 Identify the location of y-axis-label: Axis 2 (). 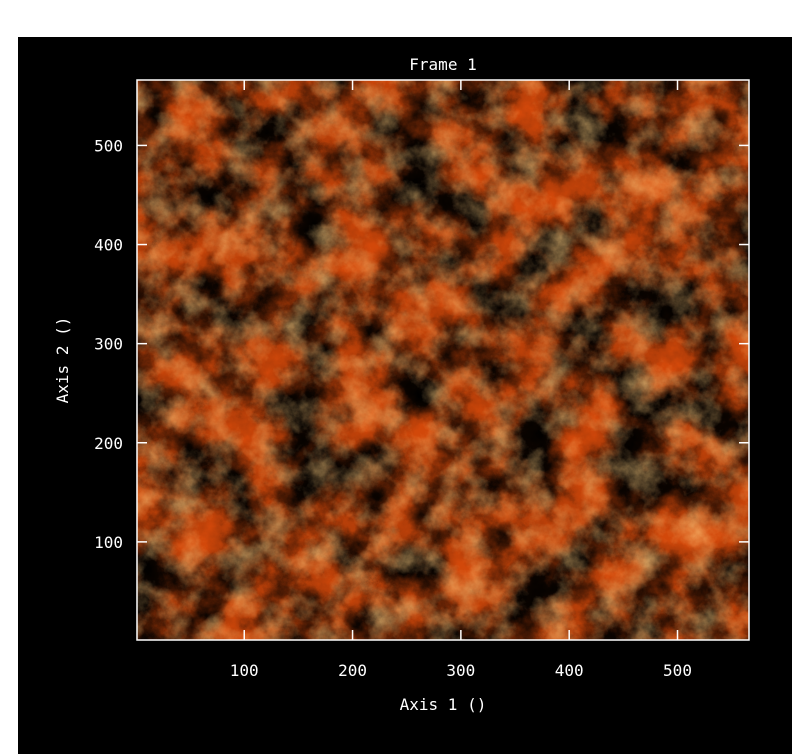
(62, 360).